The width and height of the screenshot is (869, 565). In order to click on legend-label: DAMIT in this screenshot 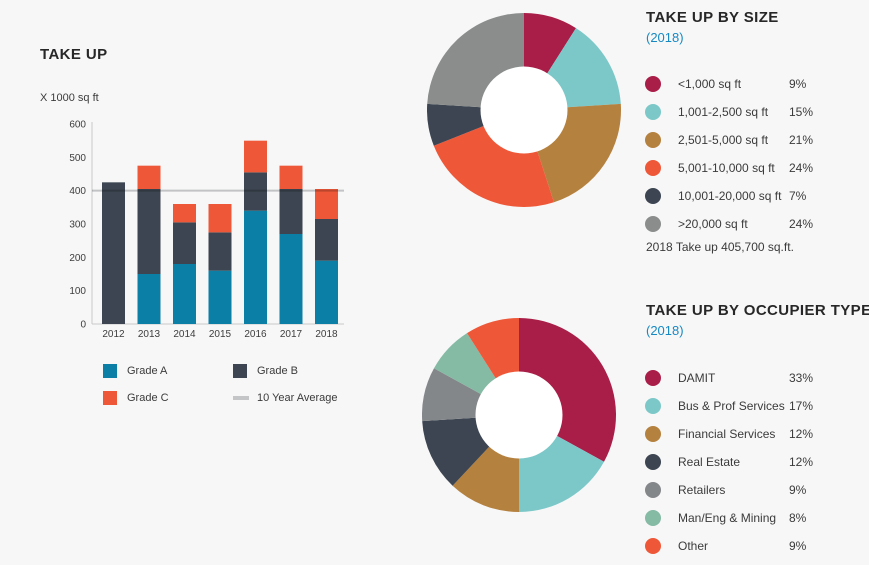, I will do `click(697, 378)`.